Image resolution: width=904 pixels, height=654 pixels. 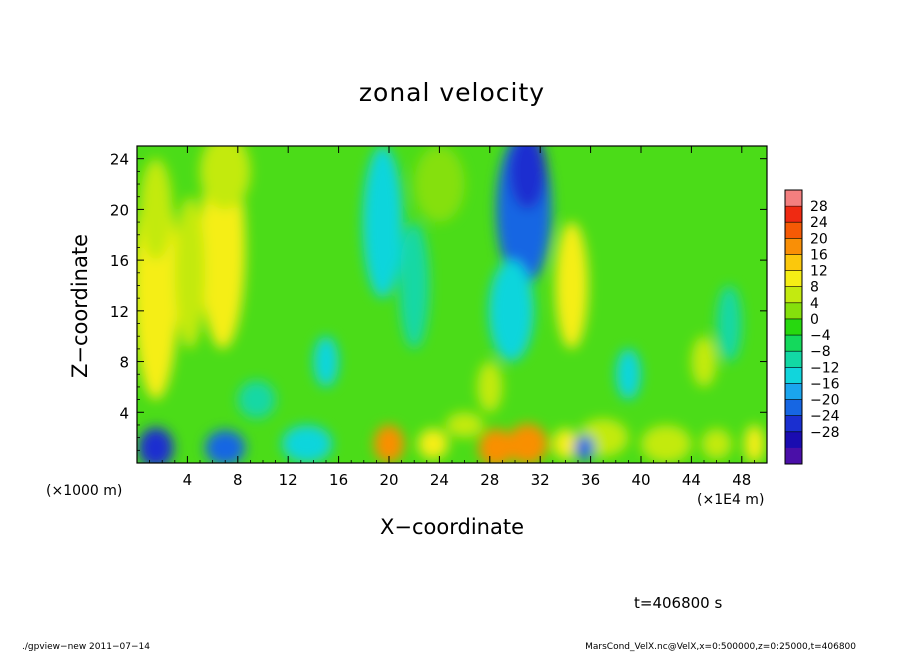 What do you see at coordinates (540, 480) in the screenshot?
I see `x-tick-label: 32` at bounding box center [540, 480].